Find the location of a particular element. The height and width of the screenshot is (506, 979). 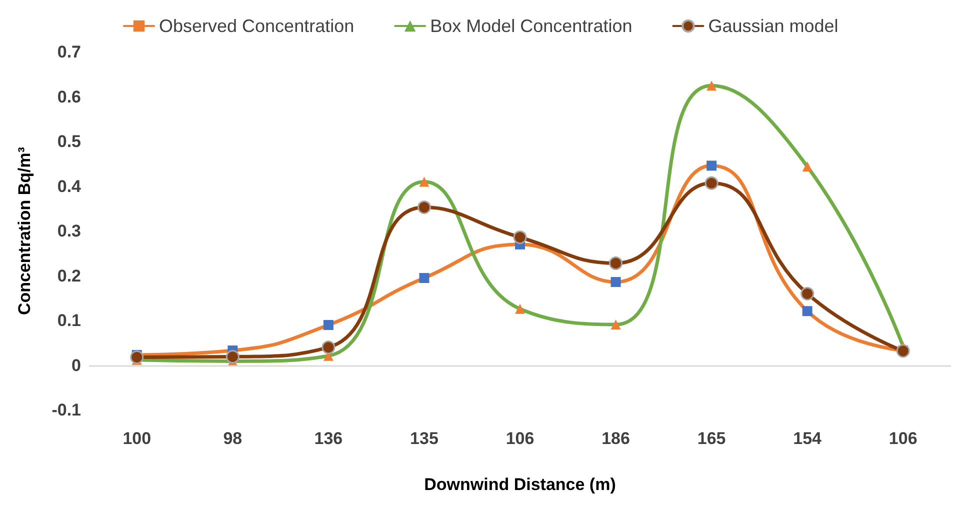

y-axis-title: Concentration Bq/m³ is located at coordinates (24, 231).